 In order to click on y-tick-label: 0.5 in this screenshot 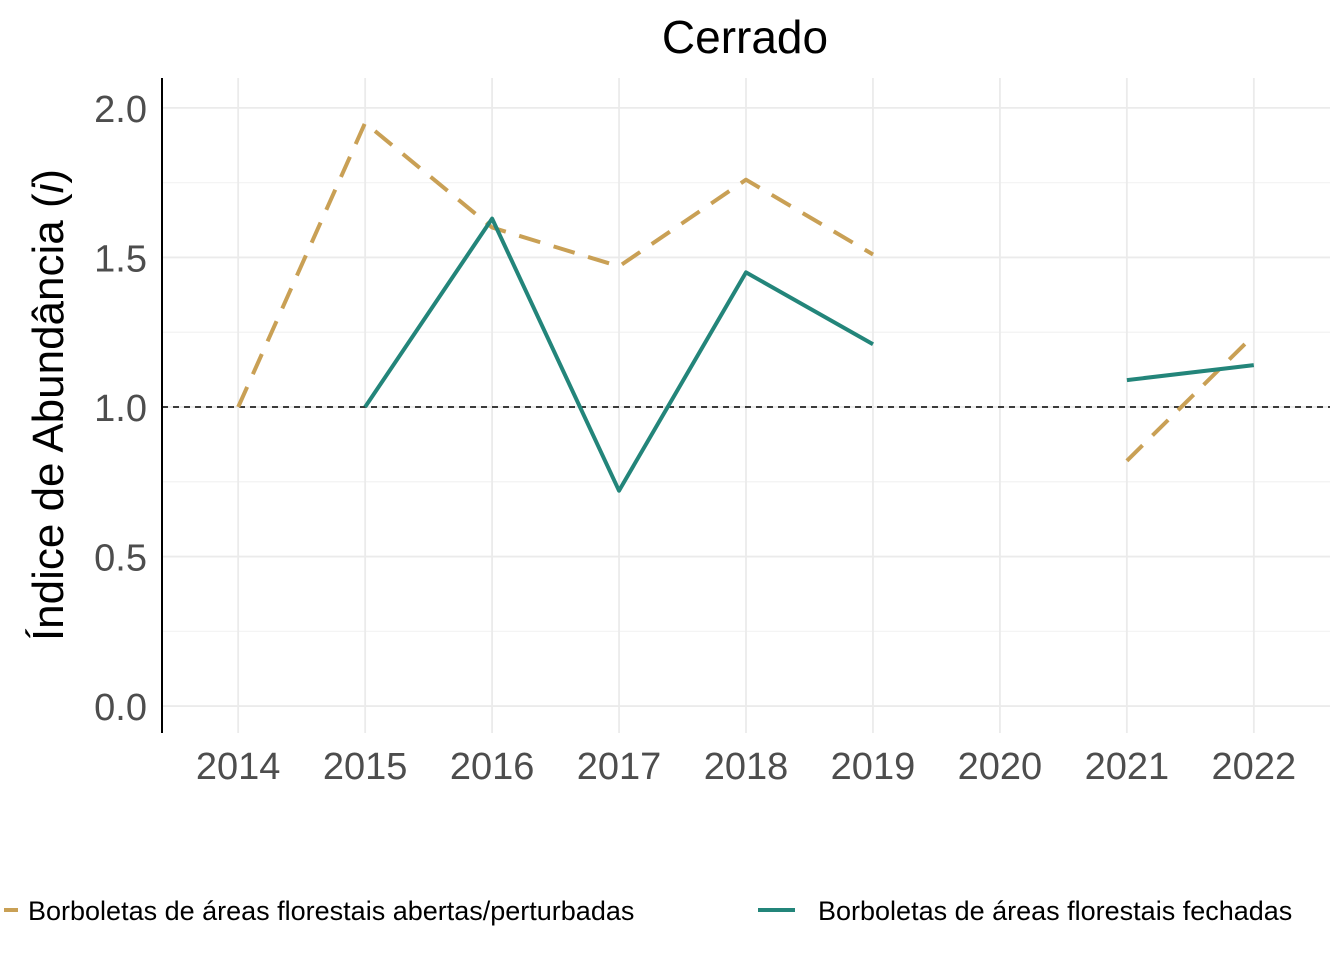, I will do `click(120, 559)`.